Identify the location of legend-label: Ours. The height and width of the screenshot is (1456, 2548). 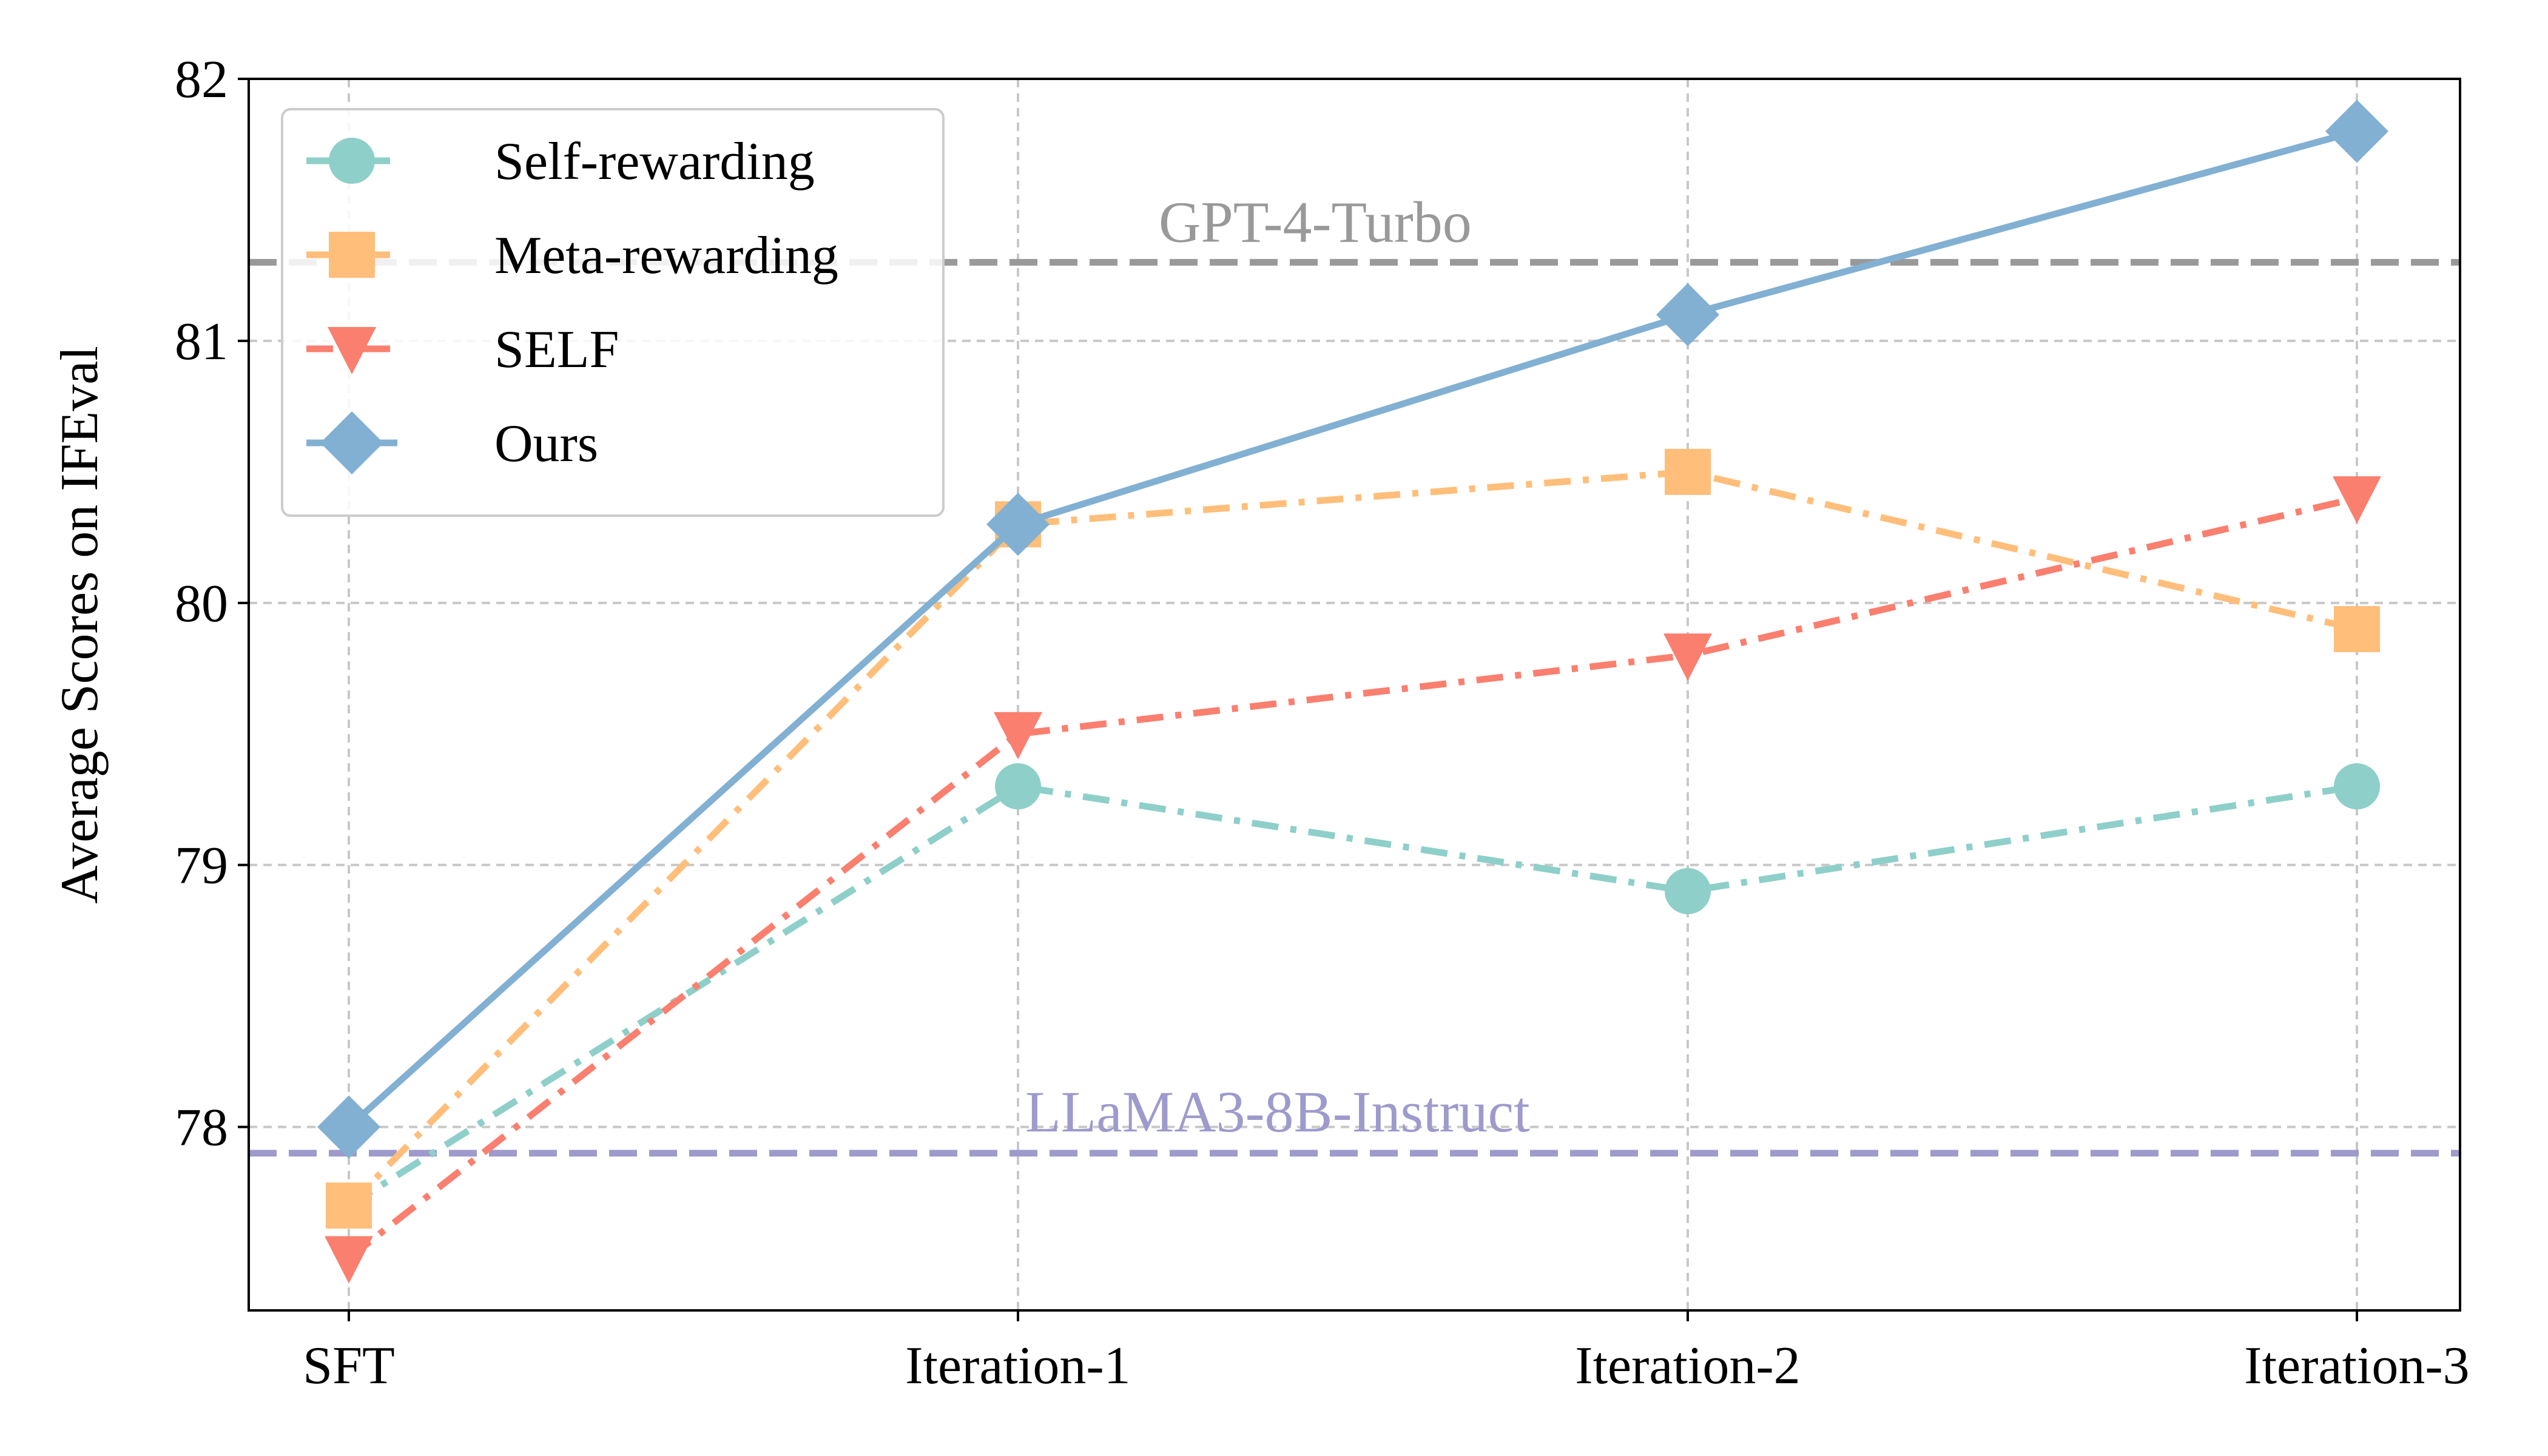
(546, 443).